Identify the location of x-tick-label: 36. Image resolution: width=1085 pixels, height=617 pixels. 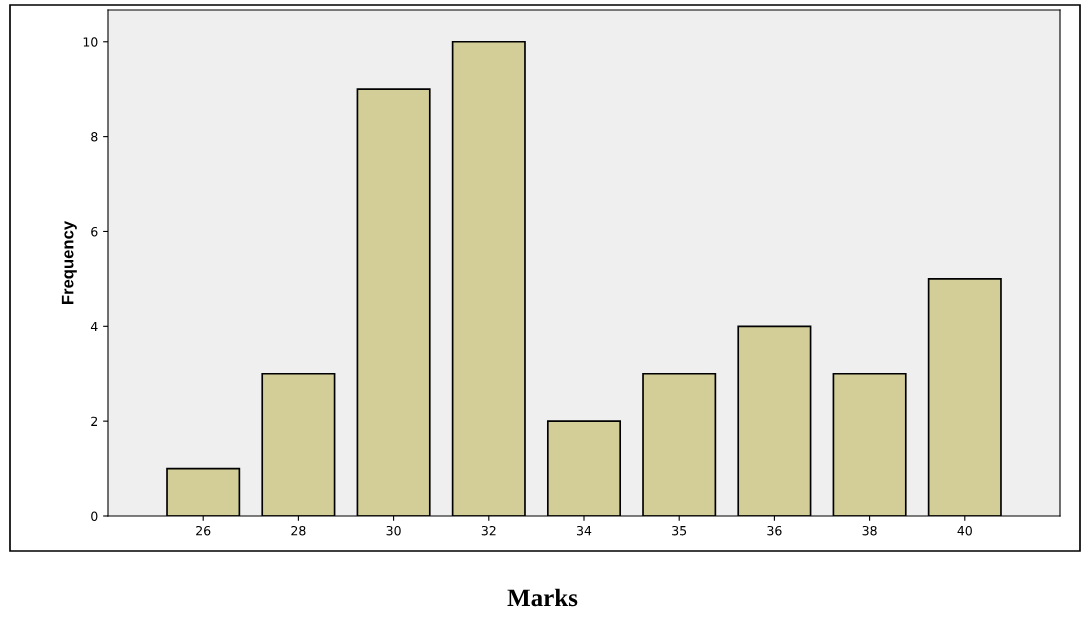
(774, 530).